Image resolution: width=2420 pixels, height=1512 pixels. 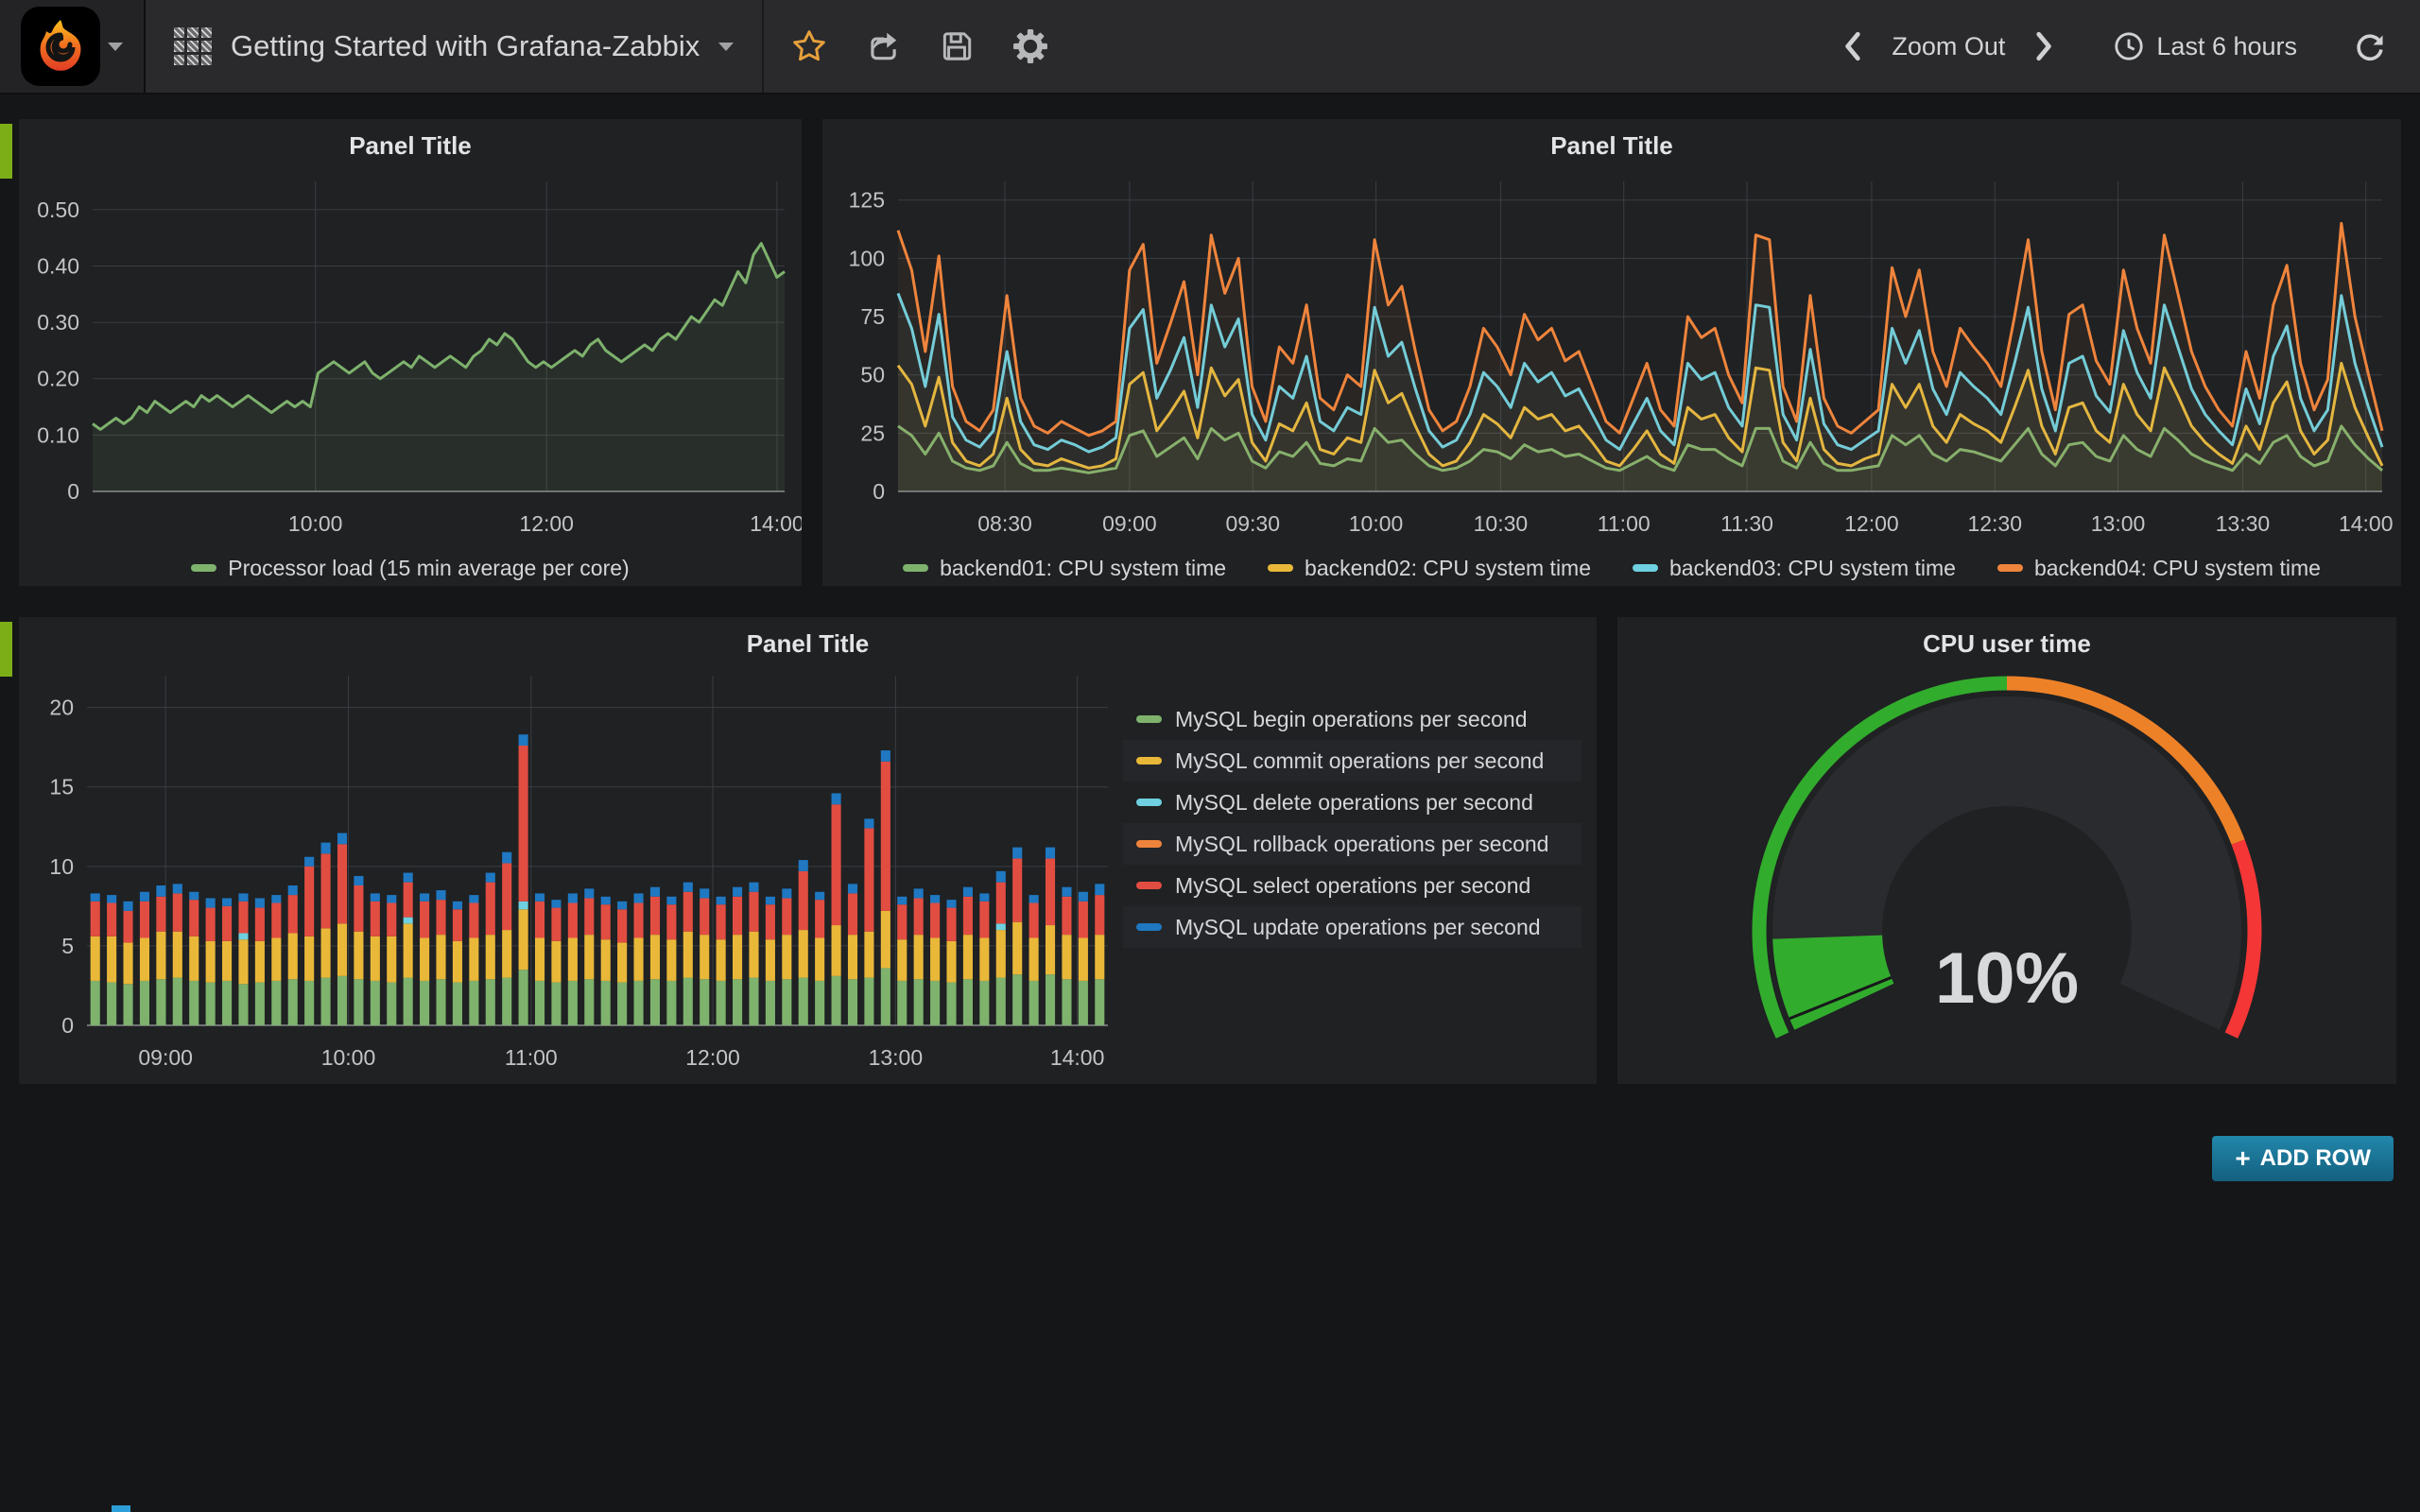 What do you see at coordinates (872, 375) in the screenshot?
I see `svg-text: 50` at bounding box center [872, 375].